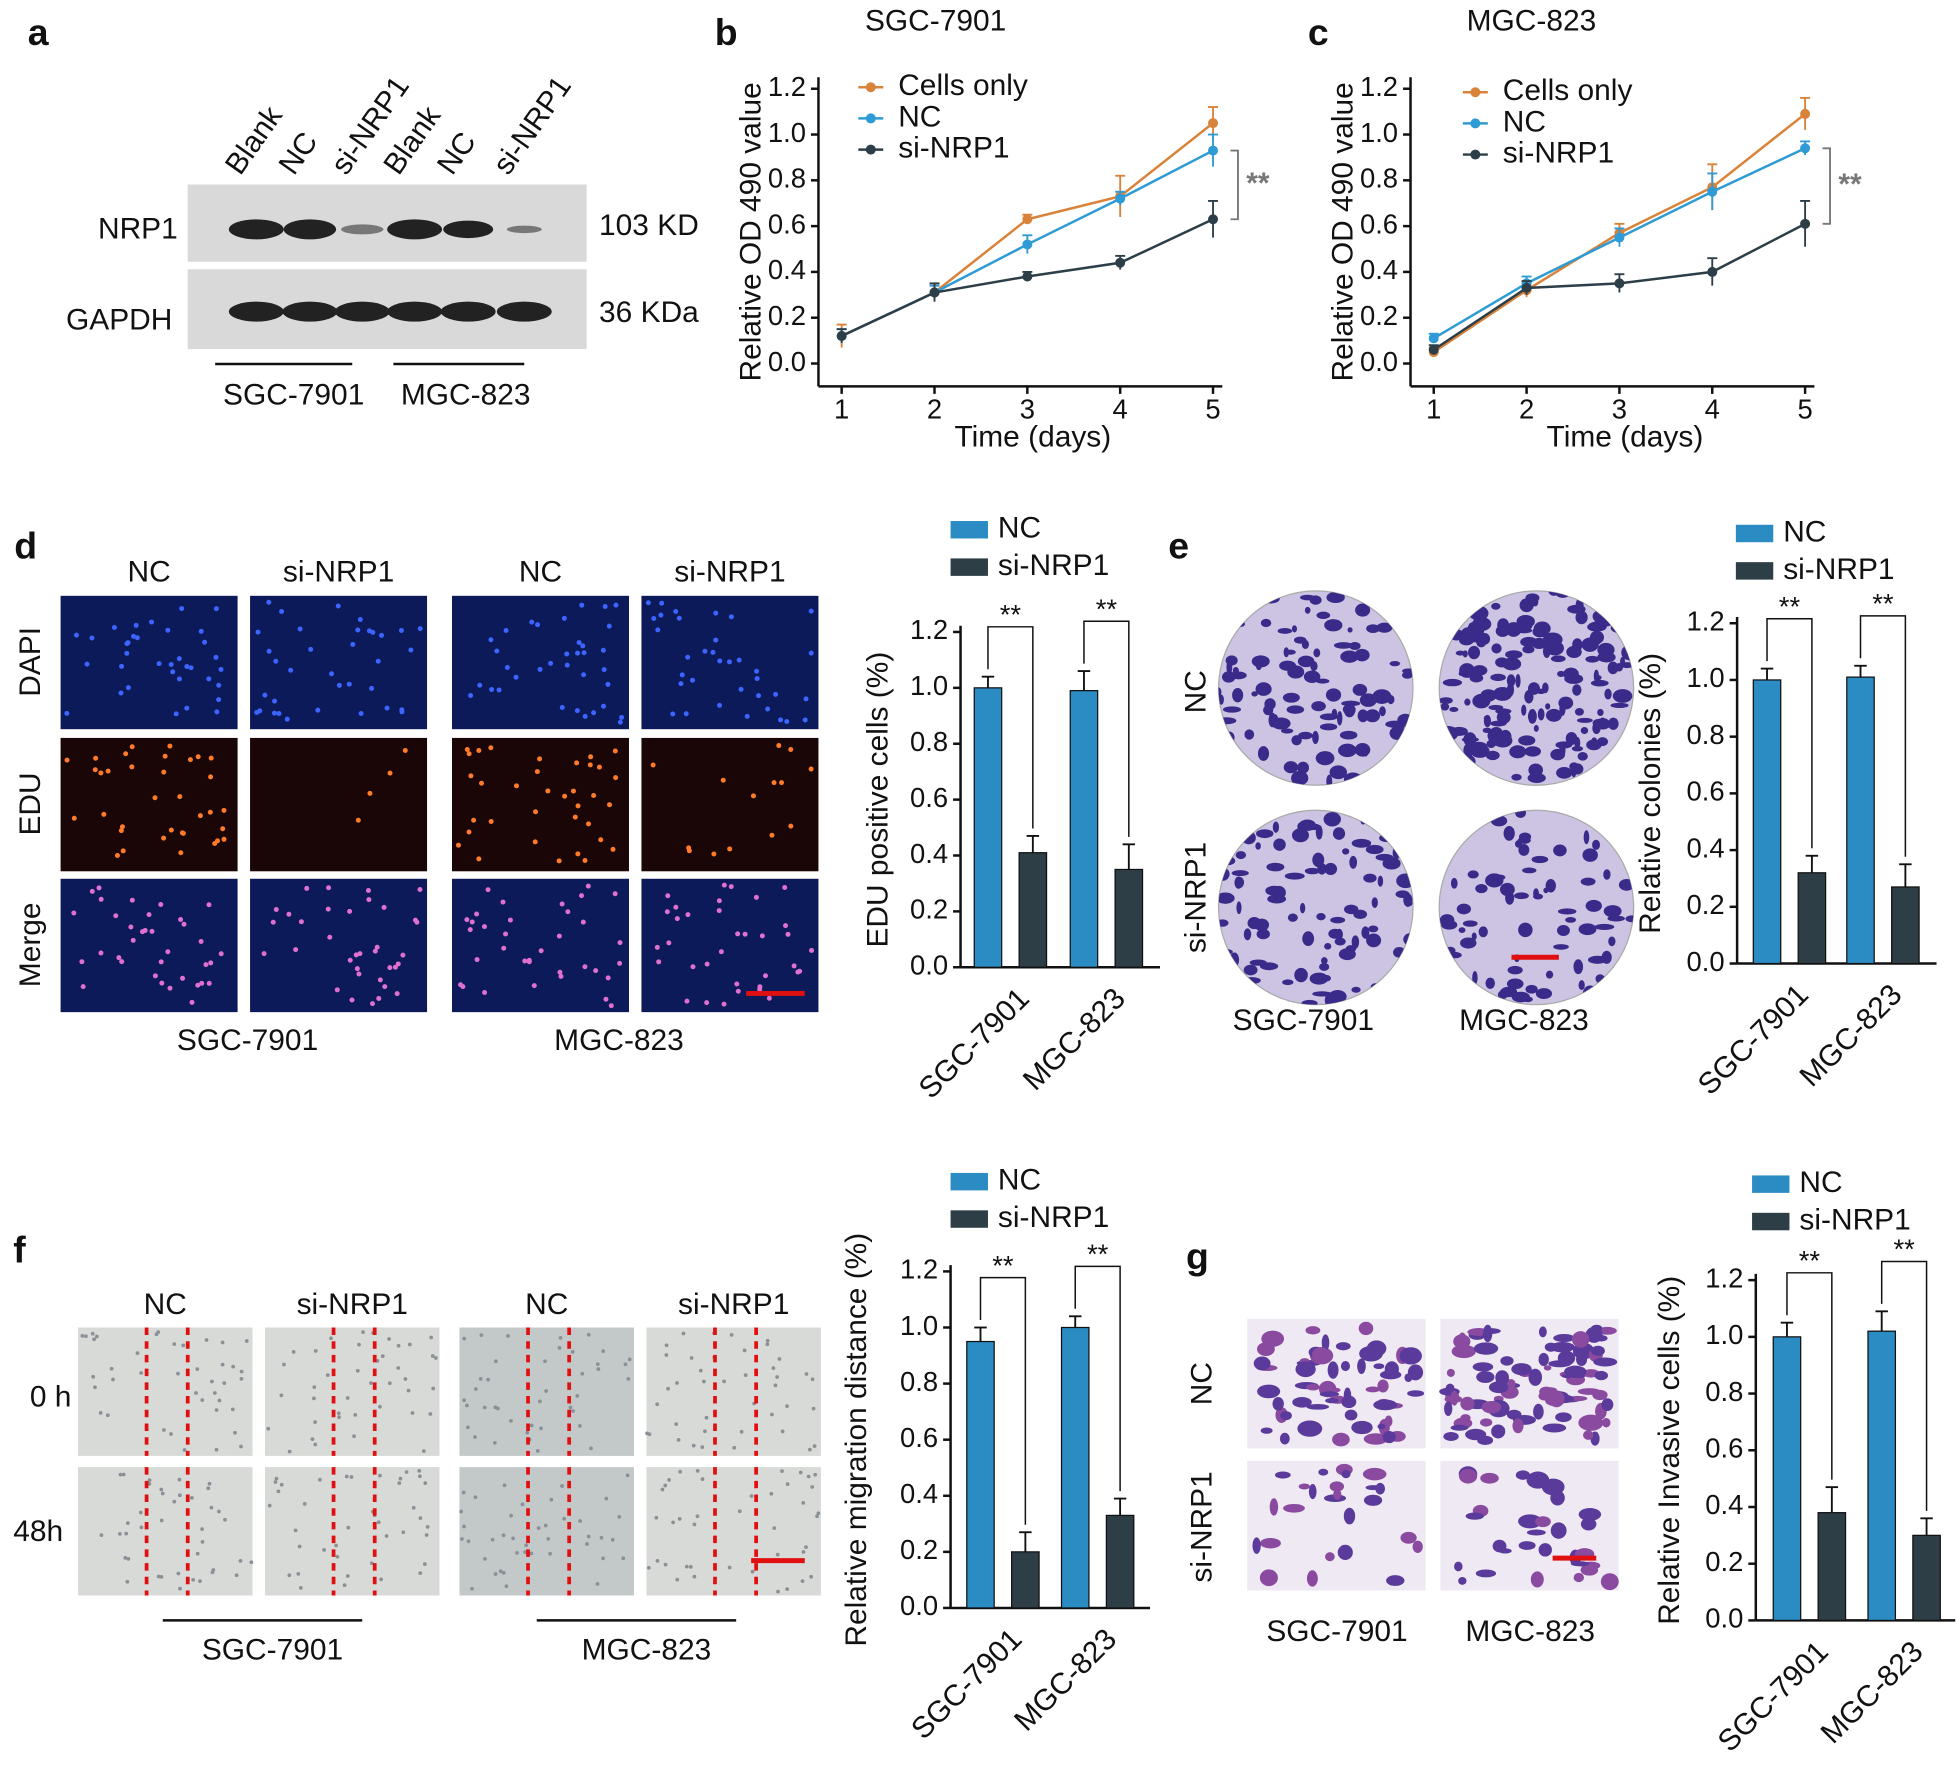 The height and width of the screenshot is (1770, 1956). Describe the element at coordinates (339, 945) in the screenshot. I see `micrograph` at that location.